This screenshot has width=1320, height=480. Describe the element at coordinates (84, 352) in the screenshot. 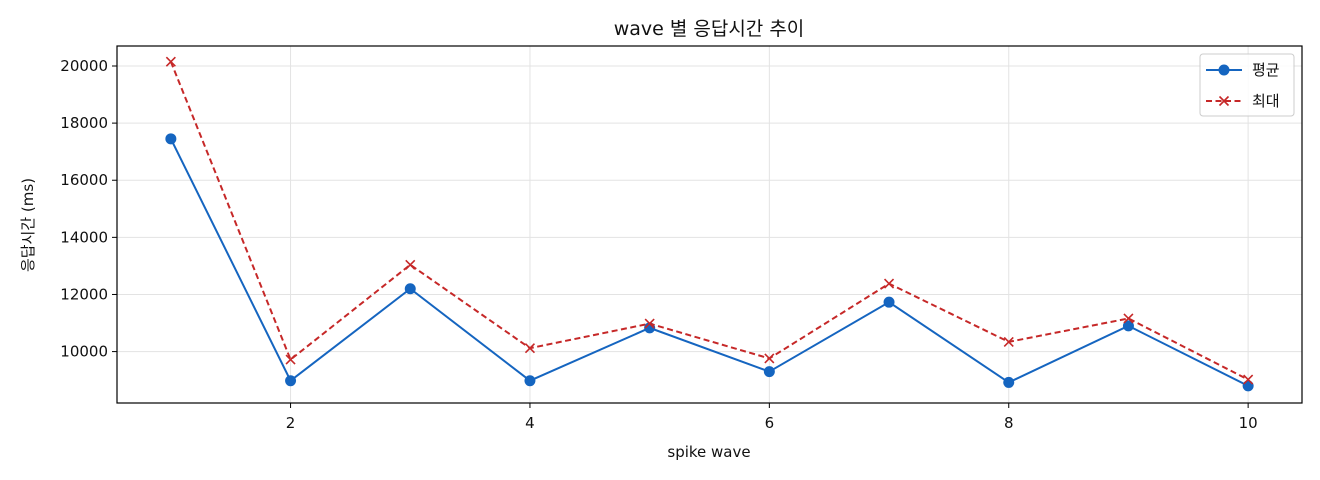

I see `y-tick-label: 10000` at that location.